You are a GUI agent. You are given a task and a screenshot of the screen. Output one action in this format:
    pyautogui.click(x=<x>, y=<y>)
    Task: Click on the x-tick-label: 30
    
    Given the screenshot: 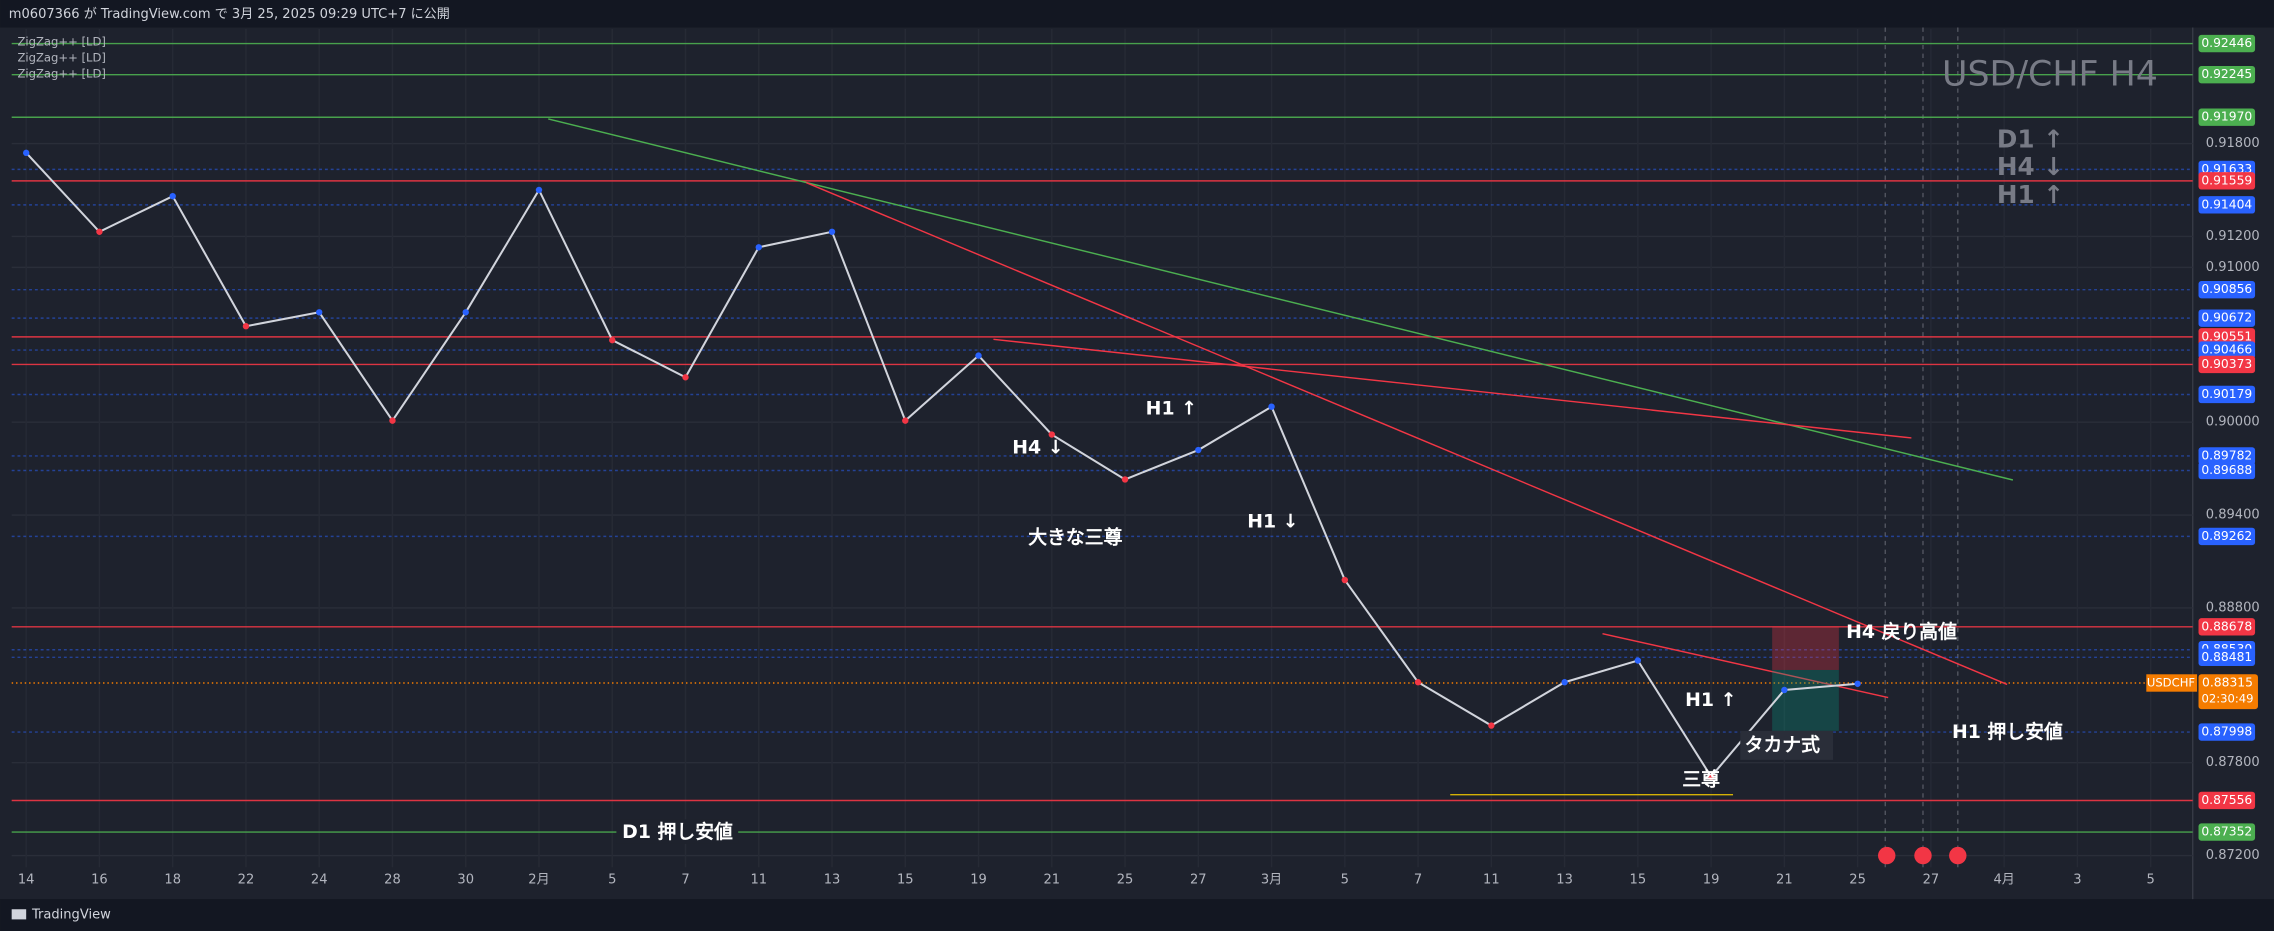 What is the action you would take?
    pyautogui.click(x=465, y=880)
    